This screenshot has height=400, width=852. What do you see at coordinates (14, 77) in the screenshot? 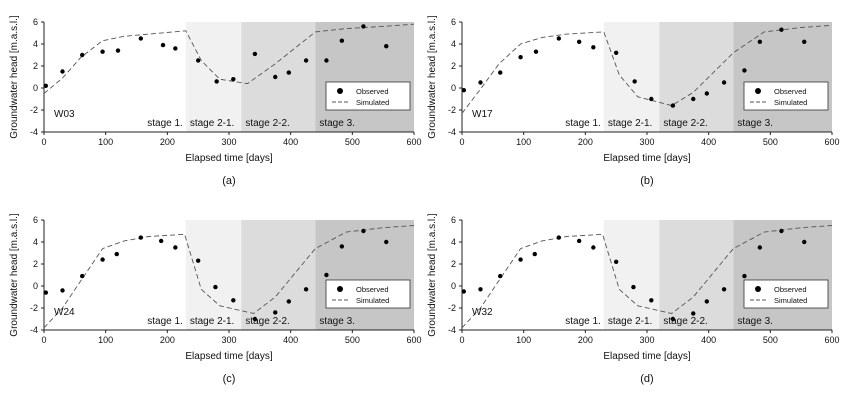
I see `y-axis-label: Groundwater head [m.a.s.l.]` at bounding box center [14, 77].